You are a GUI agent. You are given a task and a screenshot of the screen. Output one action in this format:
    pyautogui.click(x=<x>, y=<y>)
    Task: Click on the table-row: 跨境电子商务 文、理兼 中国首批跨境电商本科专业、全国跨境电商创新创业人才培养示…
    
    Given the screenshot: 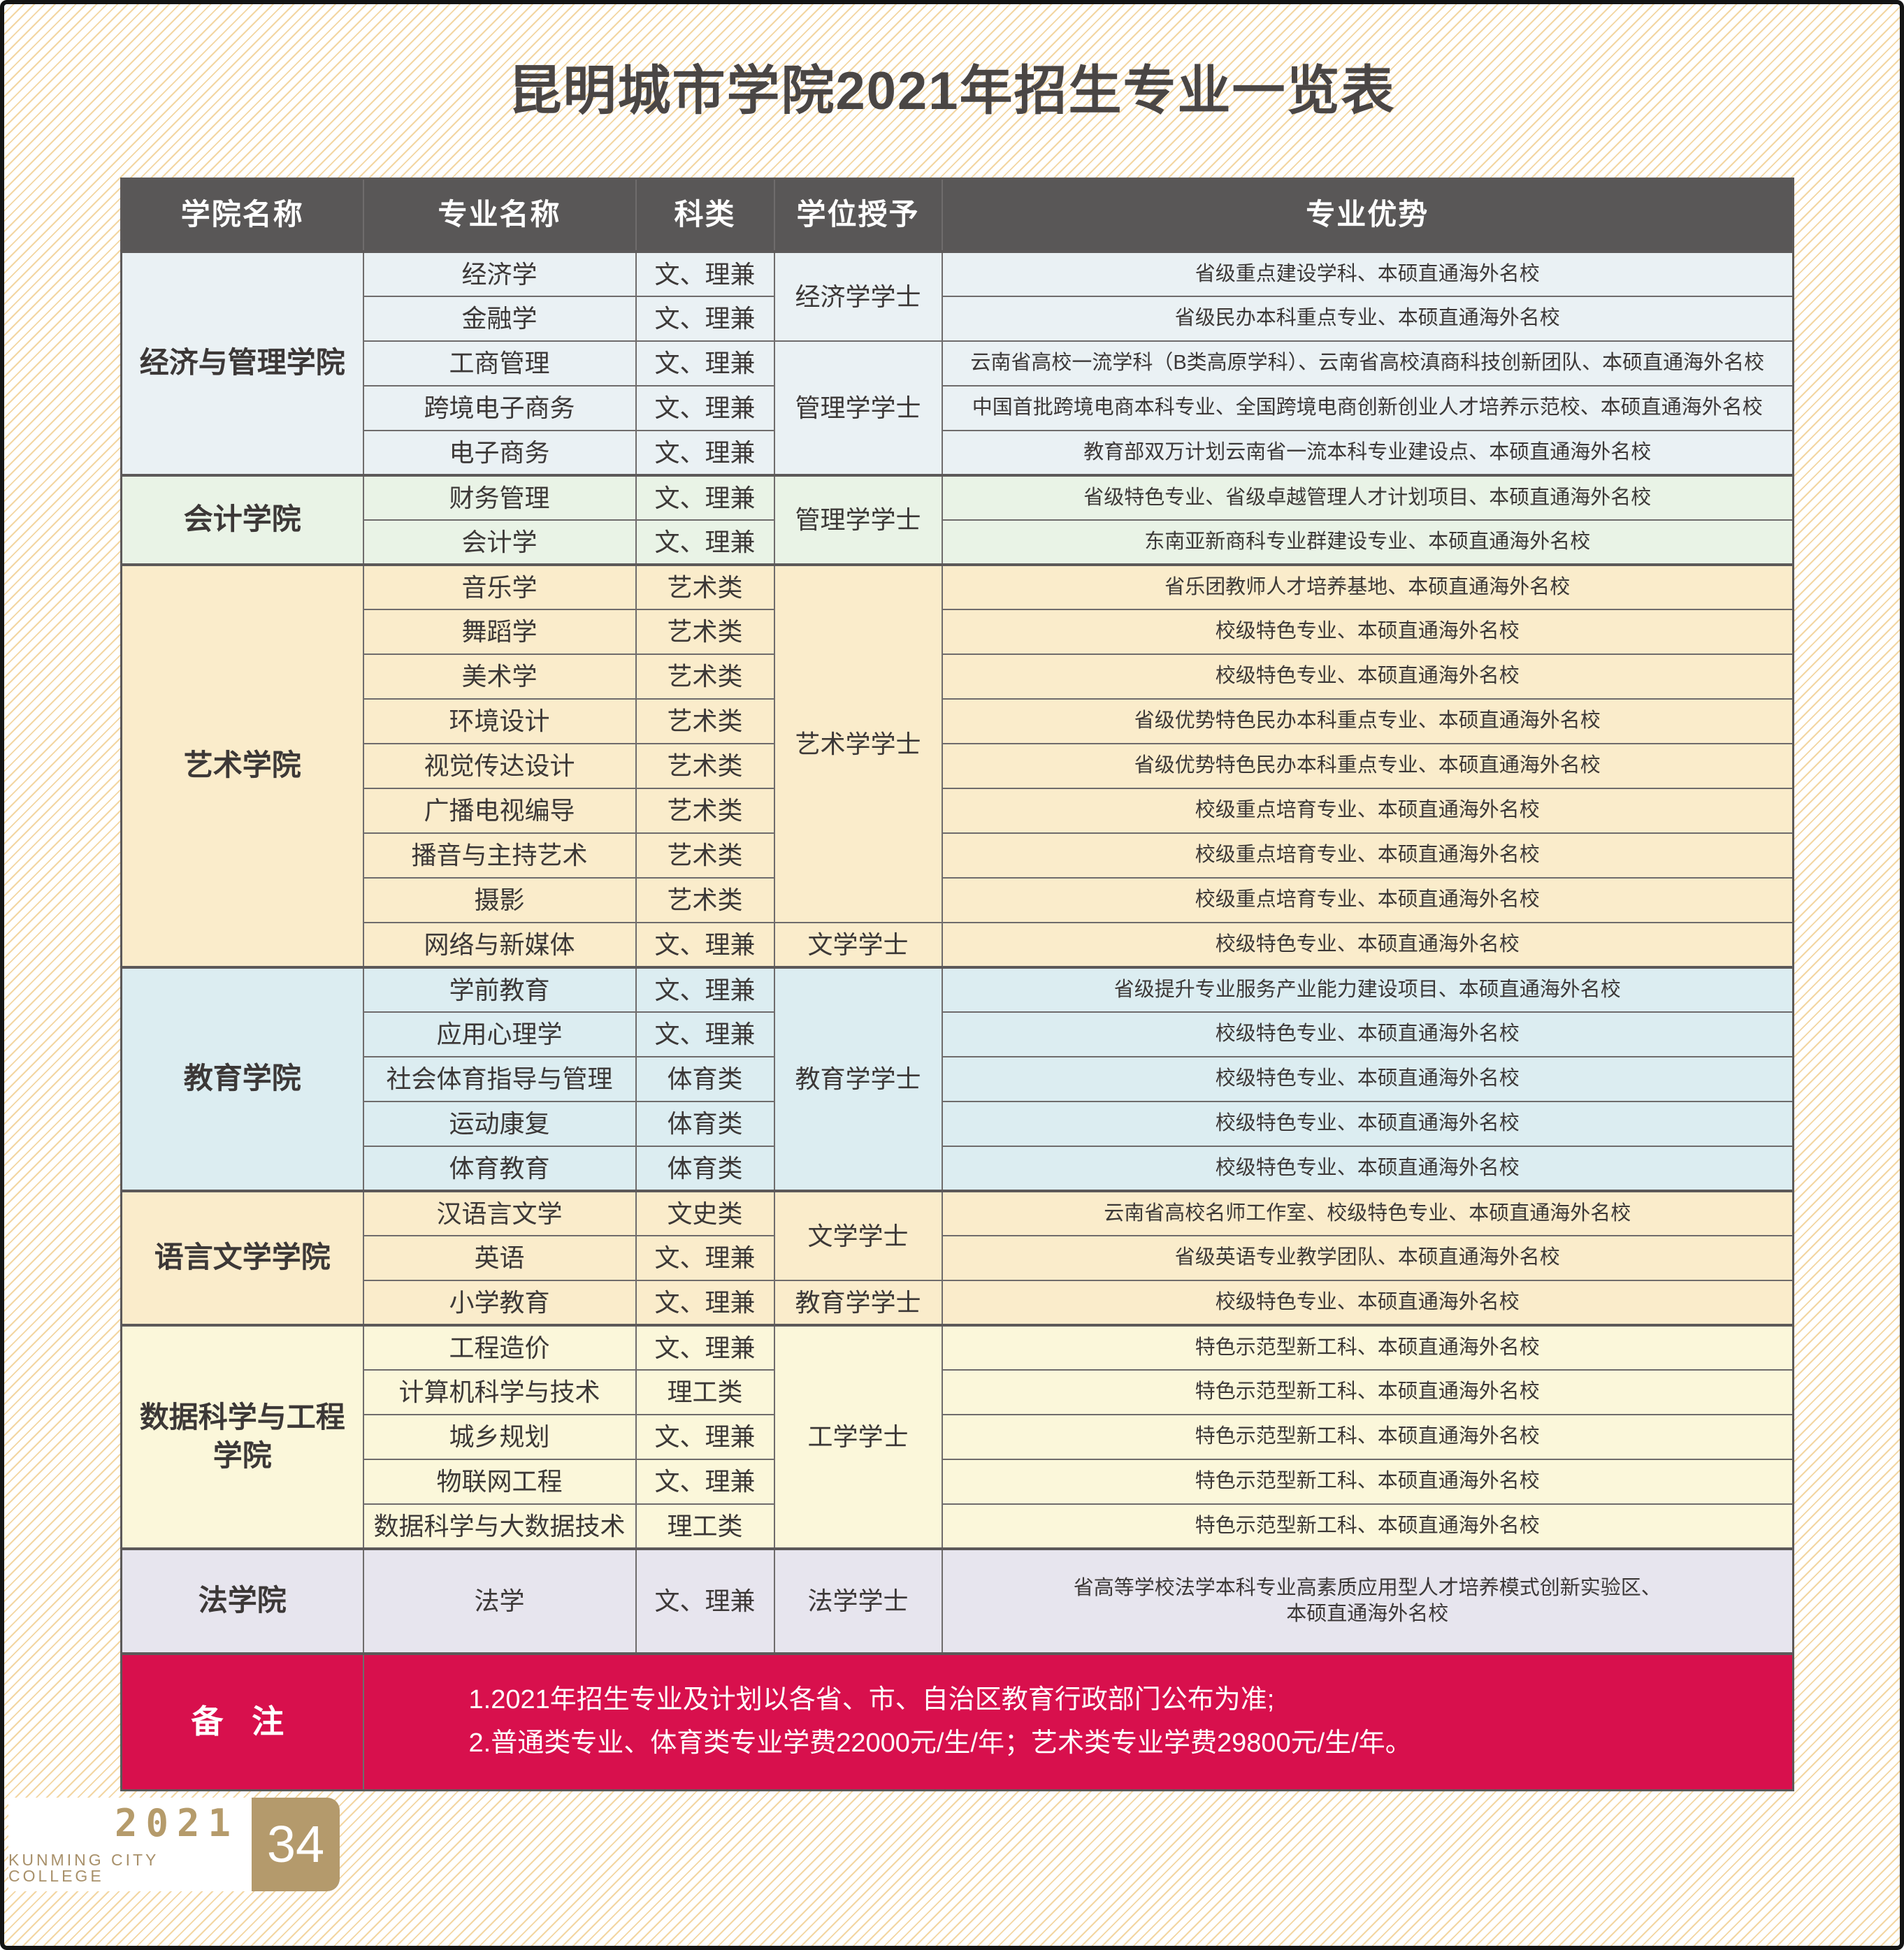 What is the action you would take?
    pyautogui.click(x=958, y=408)
    